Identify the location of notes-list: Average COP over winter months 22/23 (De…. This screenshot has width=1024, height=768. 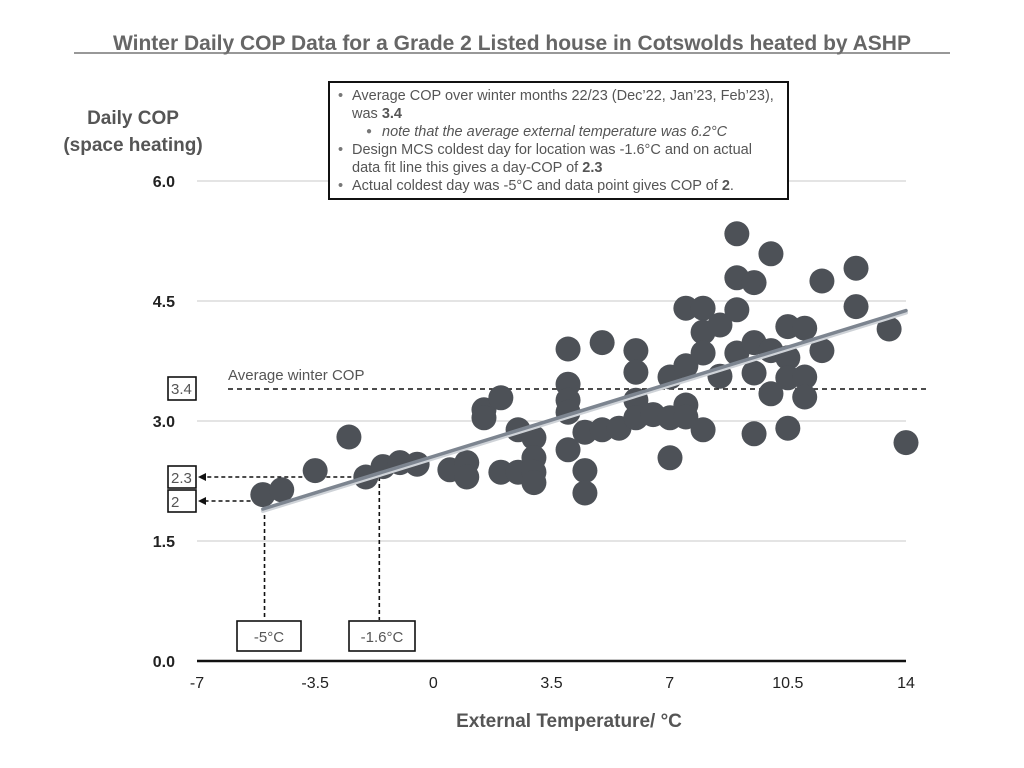
(558, 141).